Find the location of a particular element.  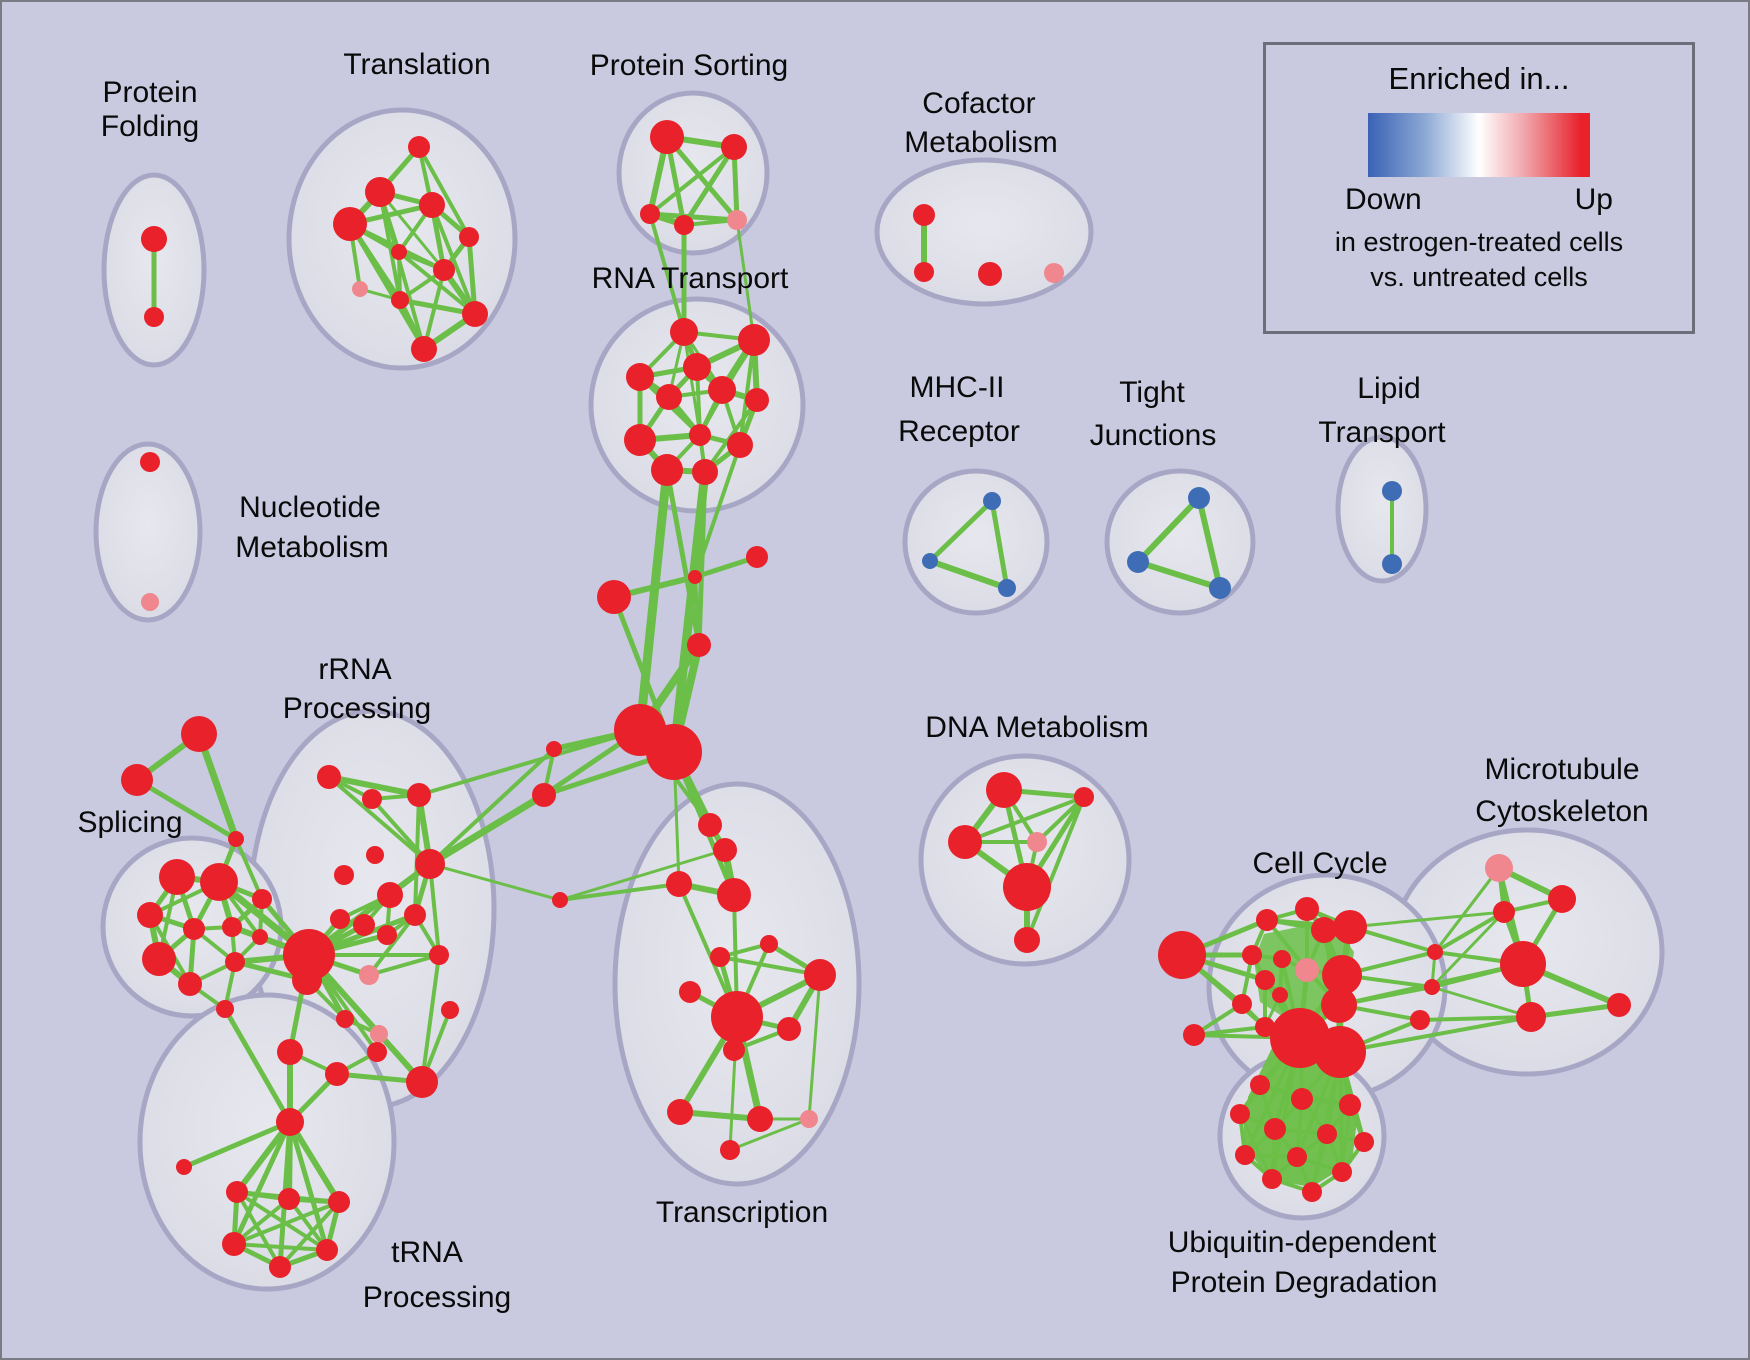

cluster-ellipse-nucleotide-metabolism is located at coordinates (148, 532).